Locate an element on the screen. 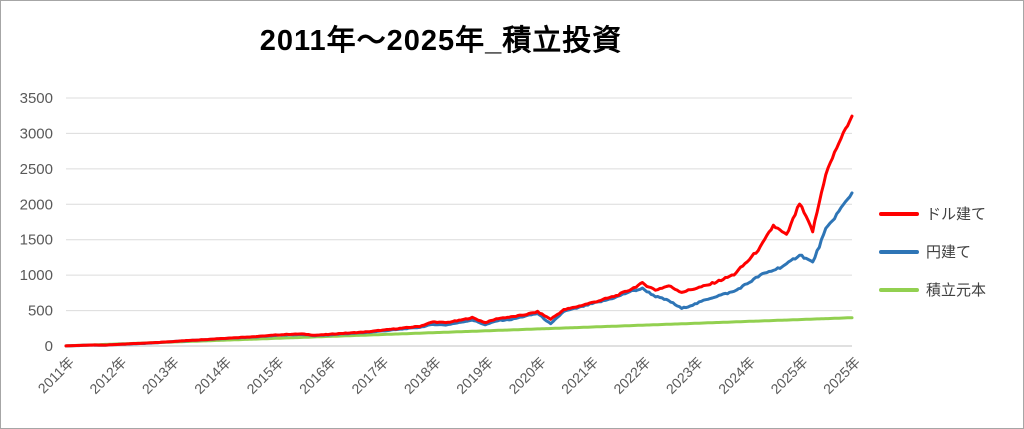 The image size is (1024, 429). legend: ドル建て円建て積立元本 is located at coordinates (949, 251).